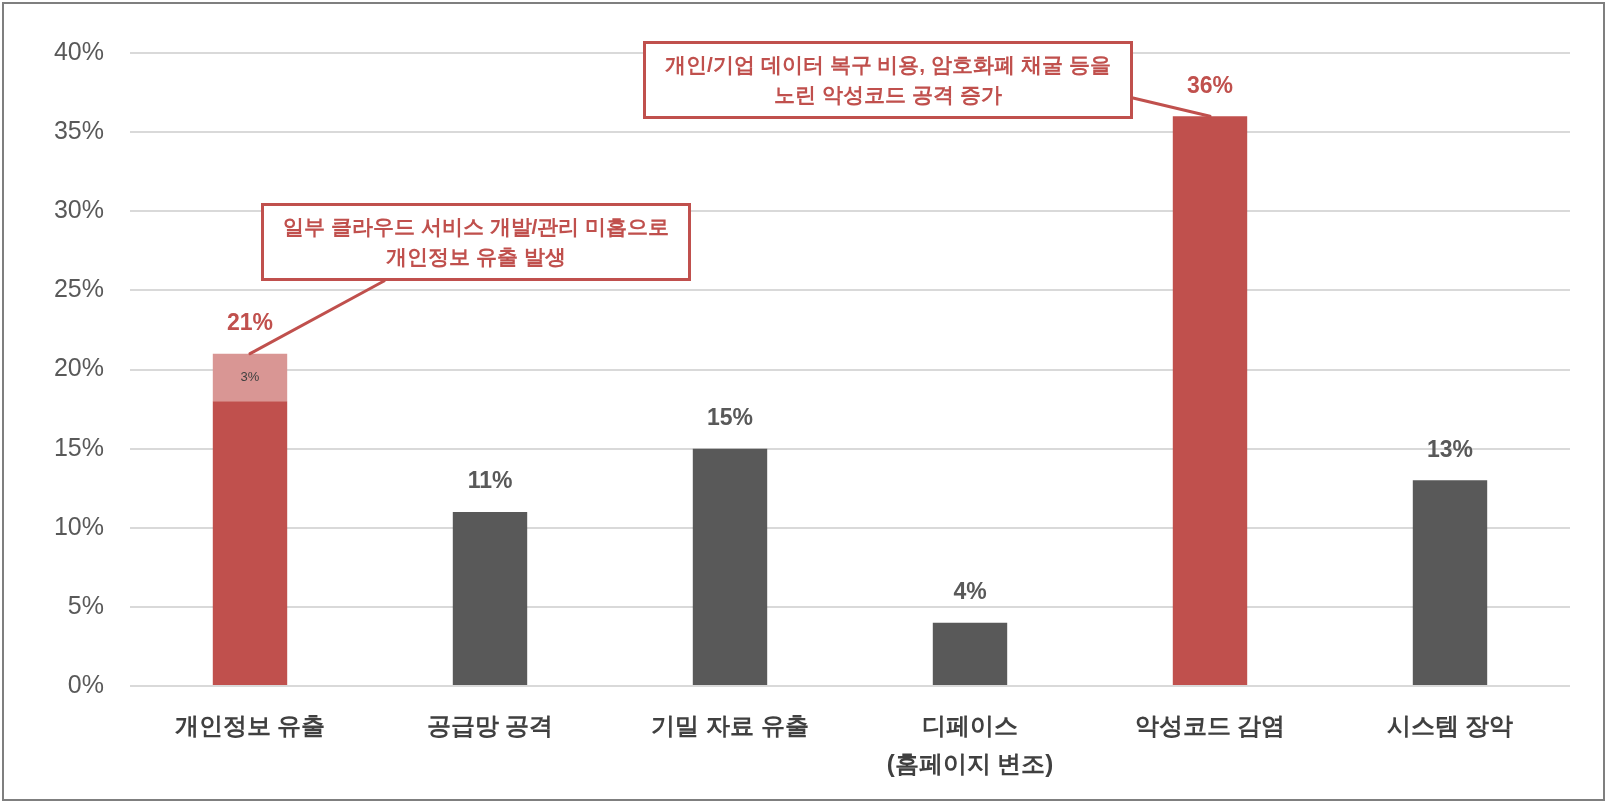  Describe the element at coordinates (78, 288) in the screenshot. I see `y-tick-label: 25%` at that location.